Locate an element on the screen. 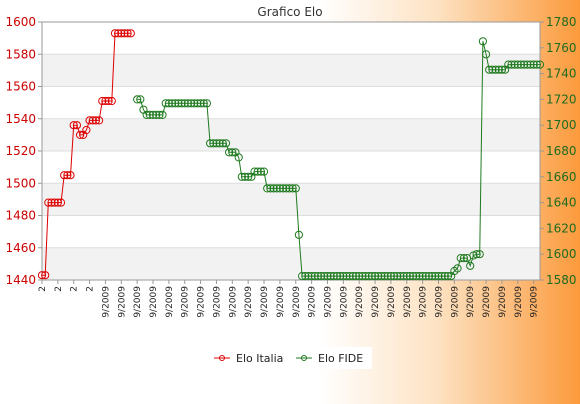  legend-label-elo-italia: Elo Italia is located at coordinates (259, 358).